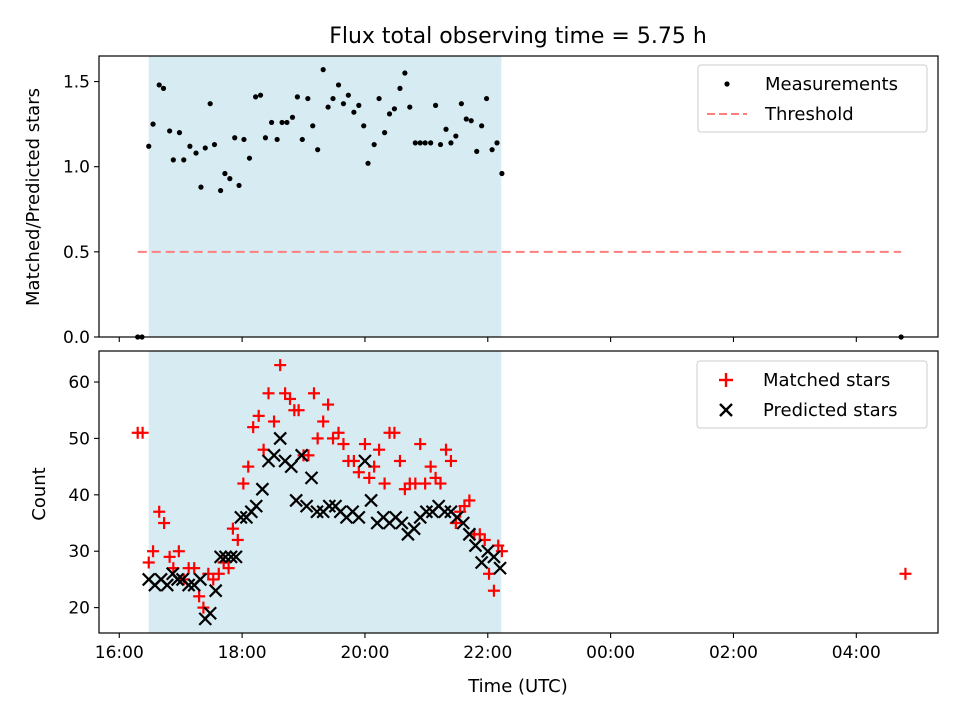 Image resolution: width=960 pixels, height=720 pixels. I want to click on top-y-tick-label: 1.0, so click(76, 168).